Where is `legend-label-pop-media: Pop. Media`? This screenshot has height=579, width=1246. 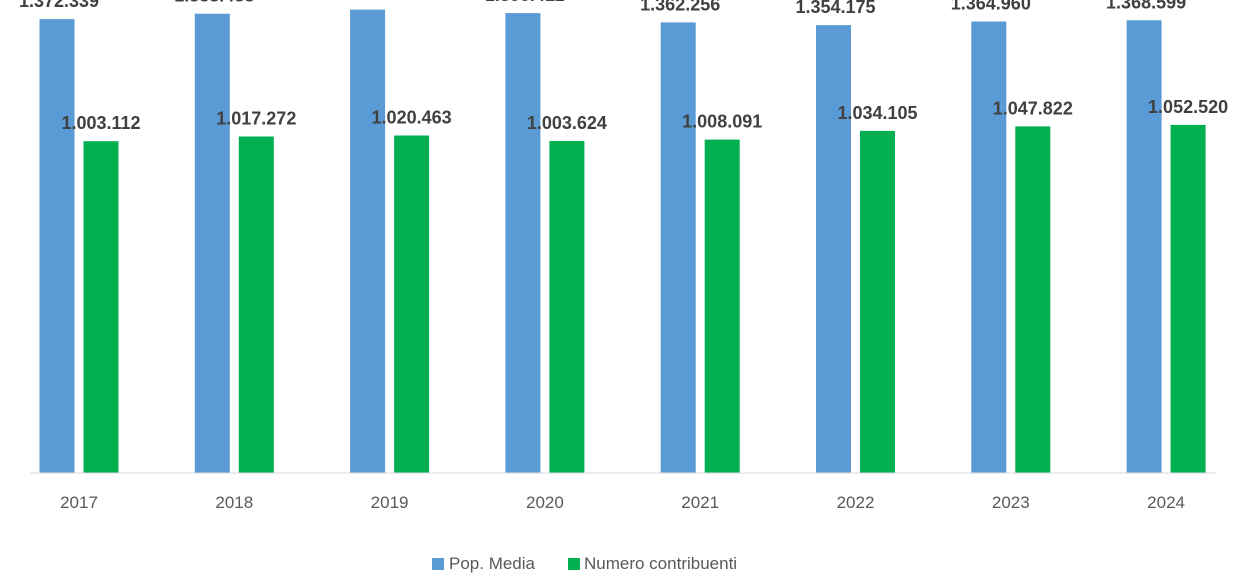
legend-label-pop-media: Pop. Media is located at coordinates (492, 563).